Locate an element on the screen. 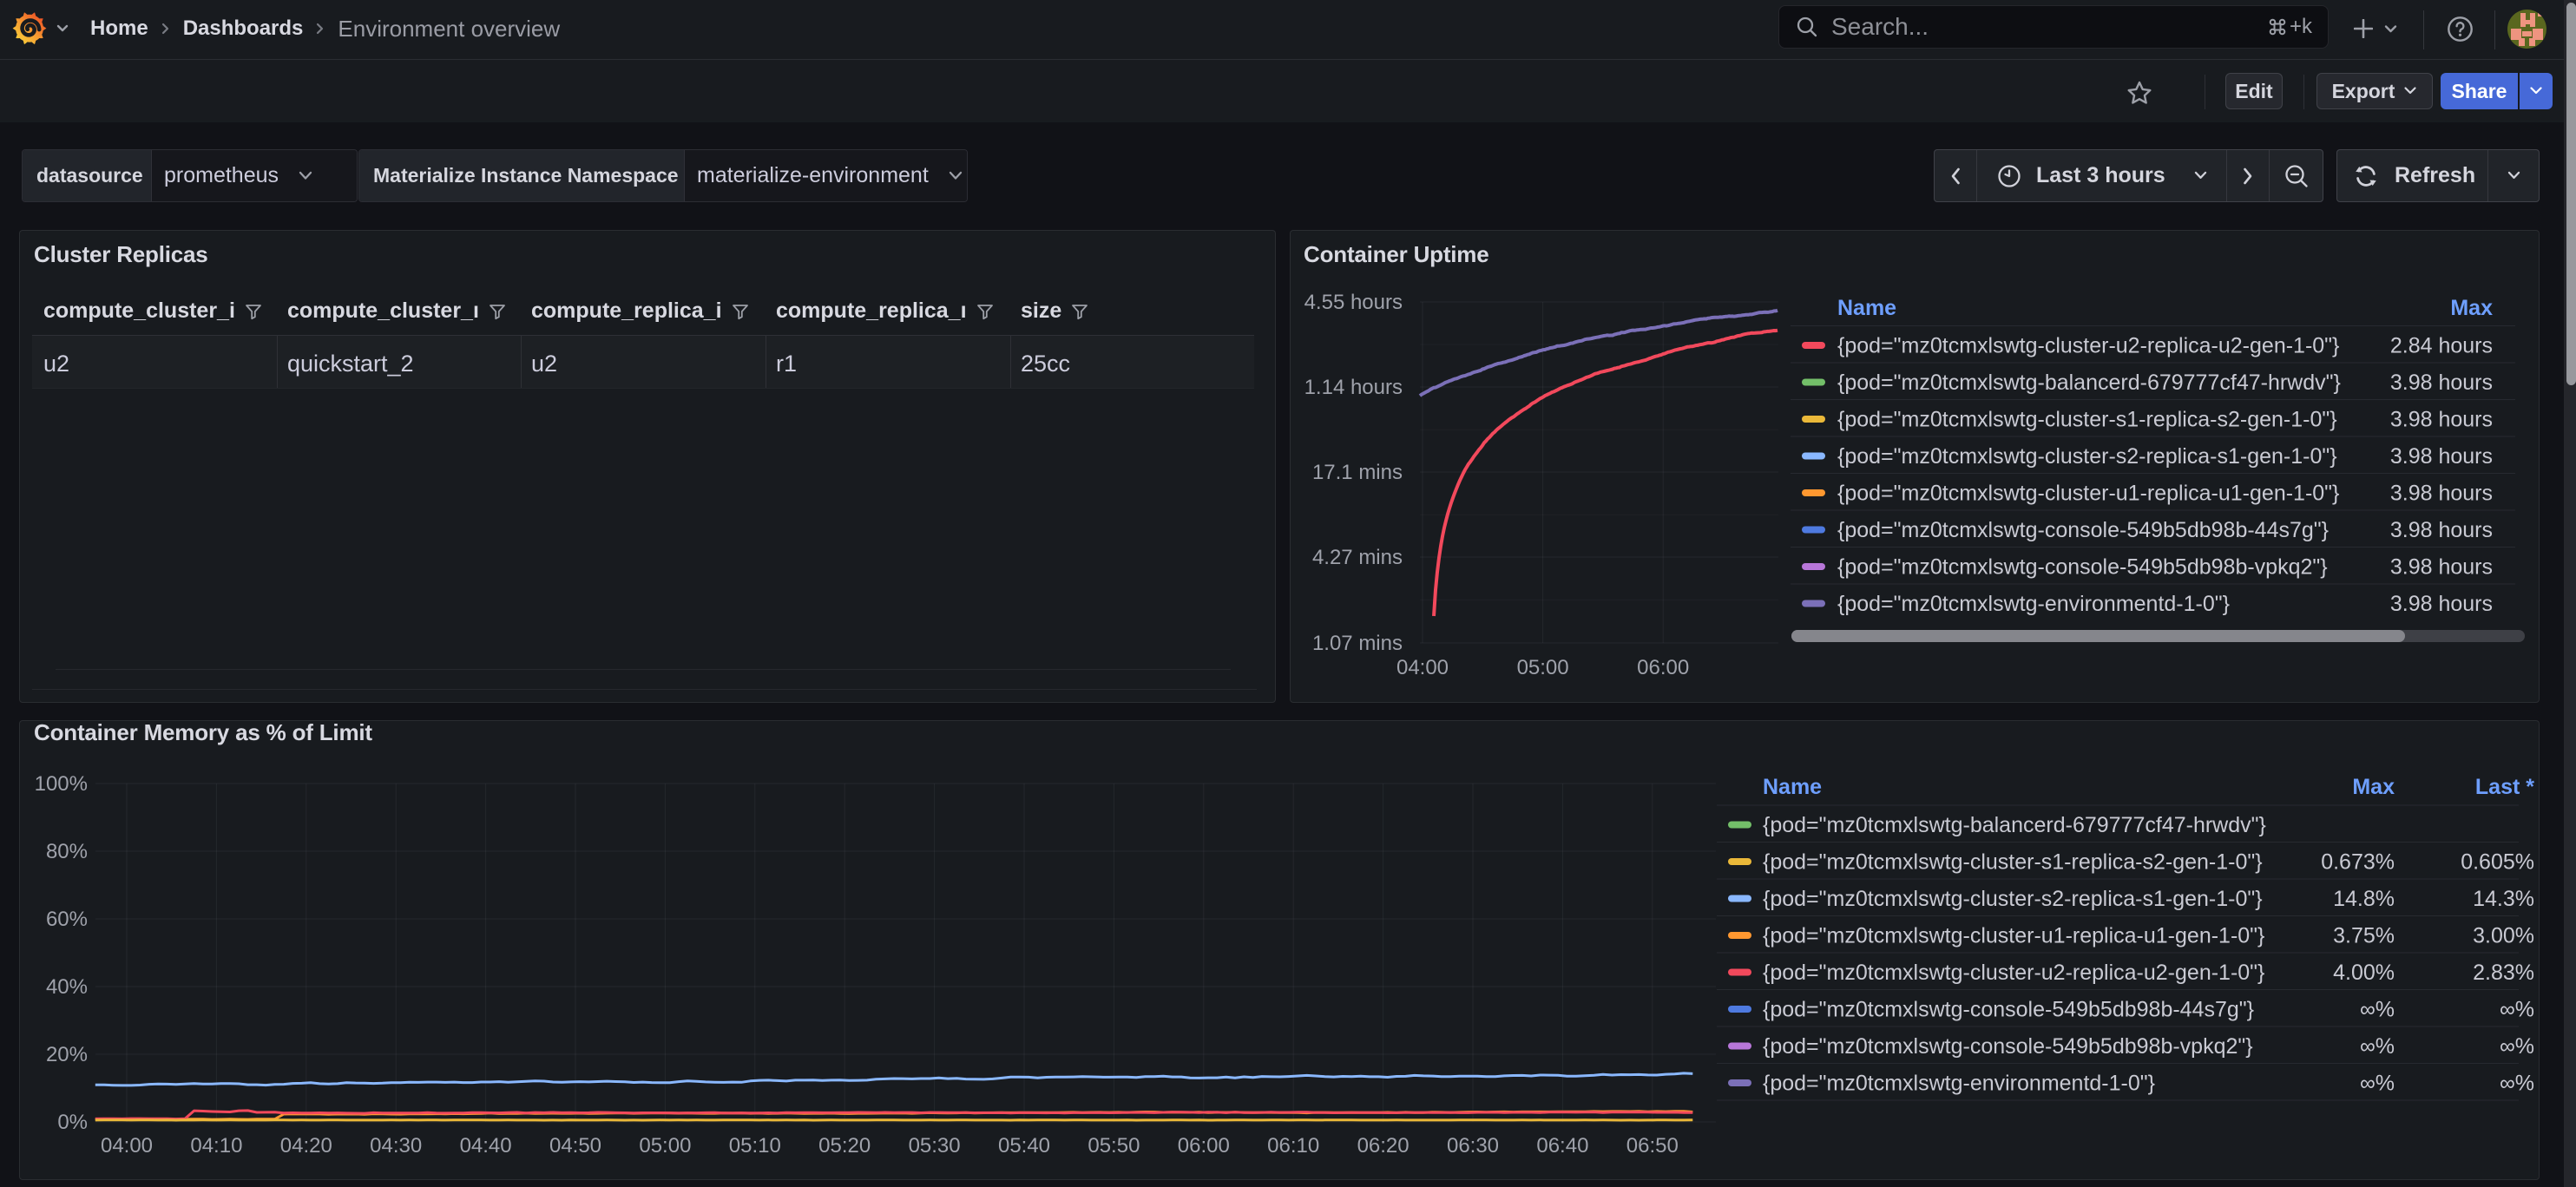 This screenshot has width=2576, height=1187. svg-text: 04:30 is located at coordinates (396, 1145).